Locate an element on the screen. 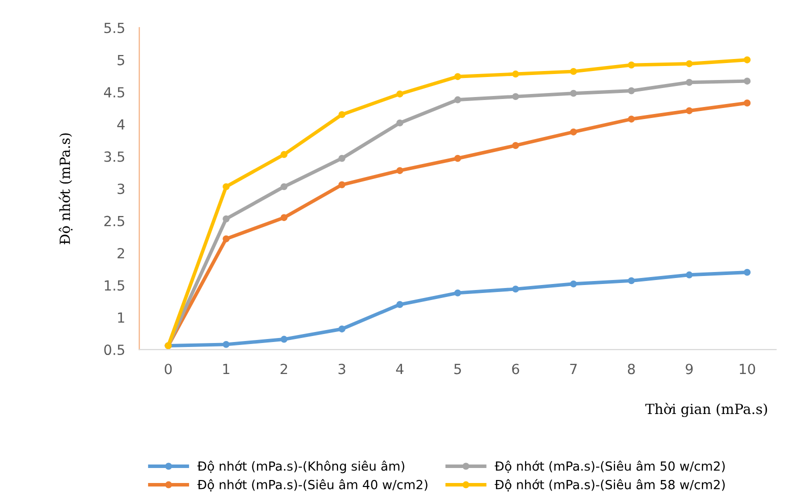 This screenshot has width=796, height=503. y-tick-label: 2.5 is located at coordinates (114, 221).